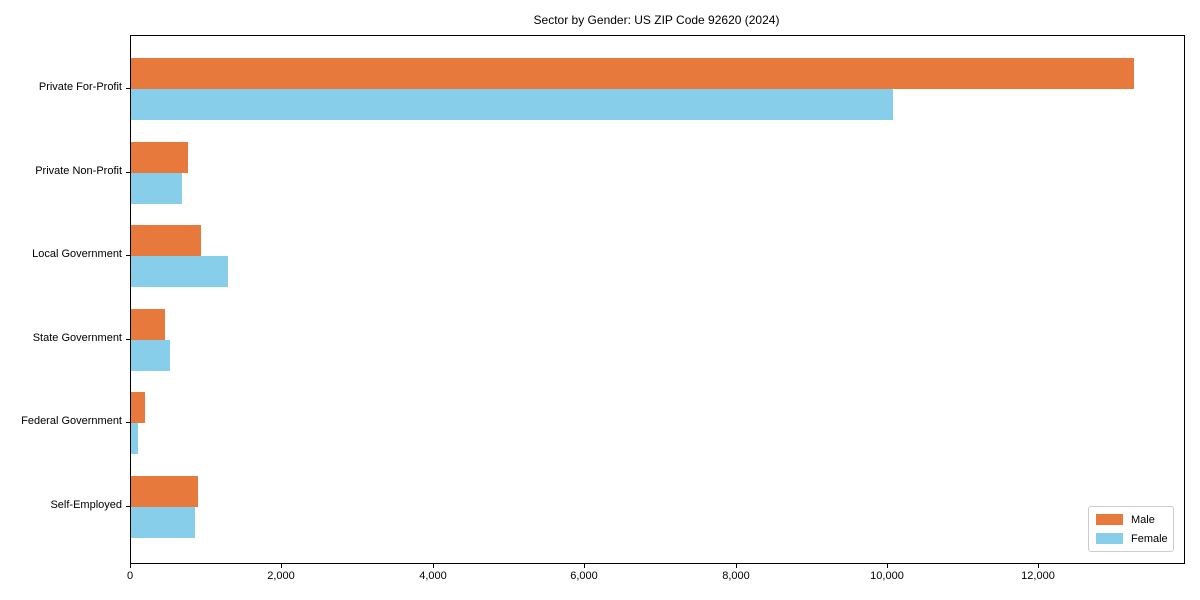  What do you see at coordinates (179, 272) in the screenshot?
I see `bar-female-local-government` at bounding box center [179, 272].